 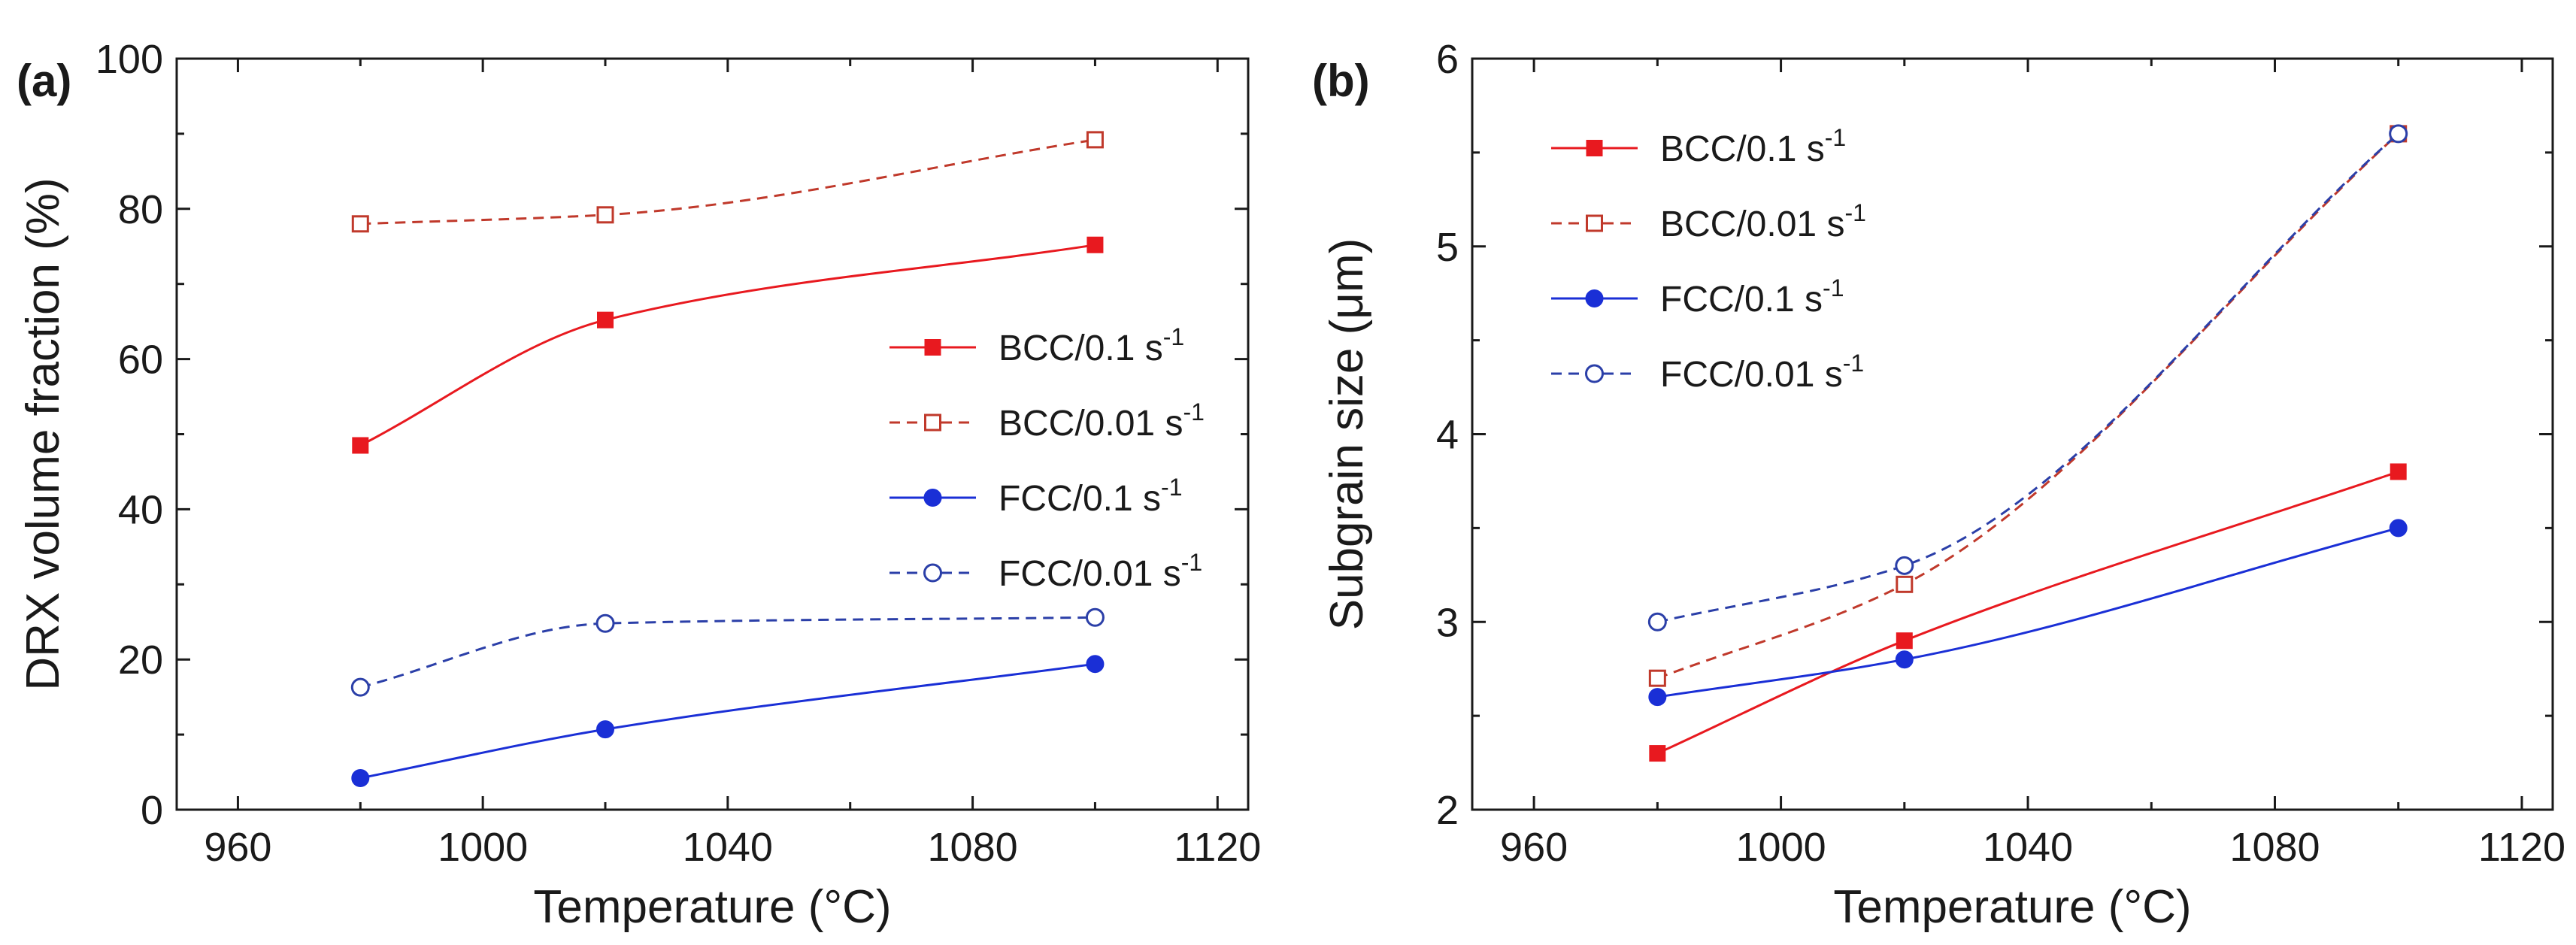 What do you see at coordinates (1447, 622) in the screenshot?
I see `y-tick-label: 3` at bounding box center [1447, 622].